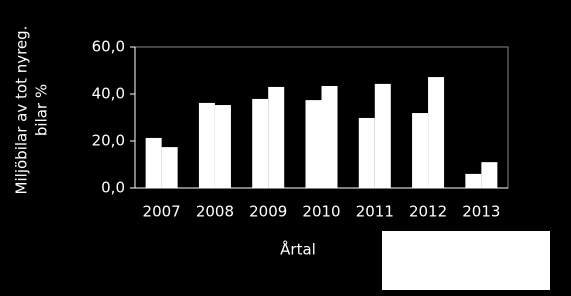  Describe the element at coordinates (32, 110) in the screenshot. I see `y-axis-title: Miljöbilar av tot nyreg. bilar %` at that location.